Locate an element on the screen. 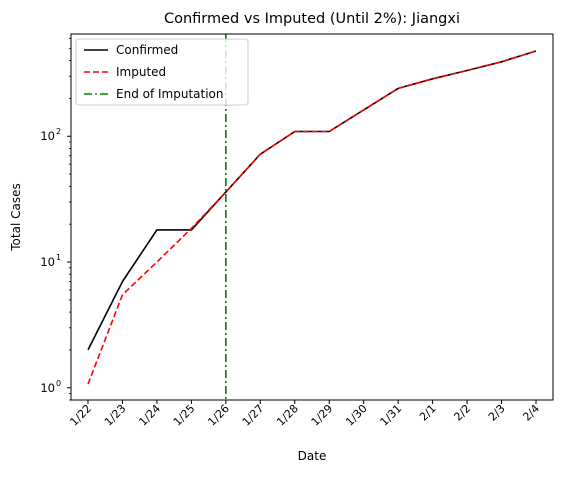 The height and width of the screenshot is (477, 570). x-tick-label: 2/2 is located at coordinates (462, 413).